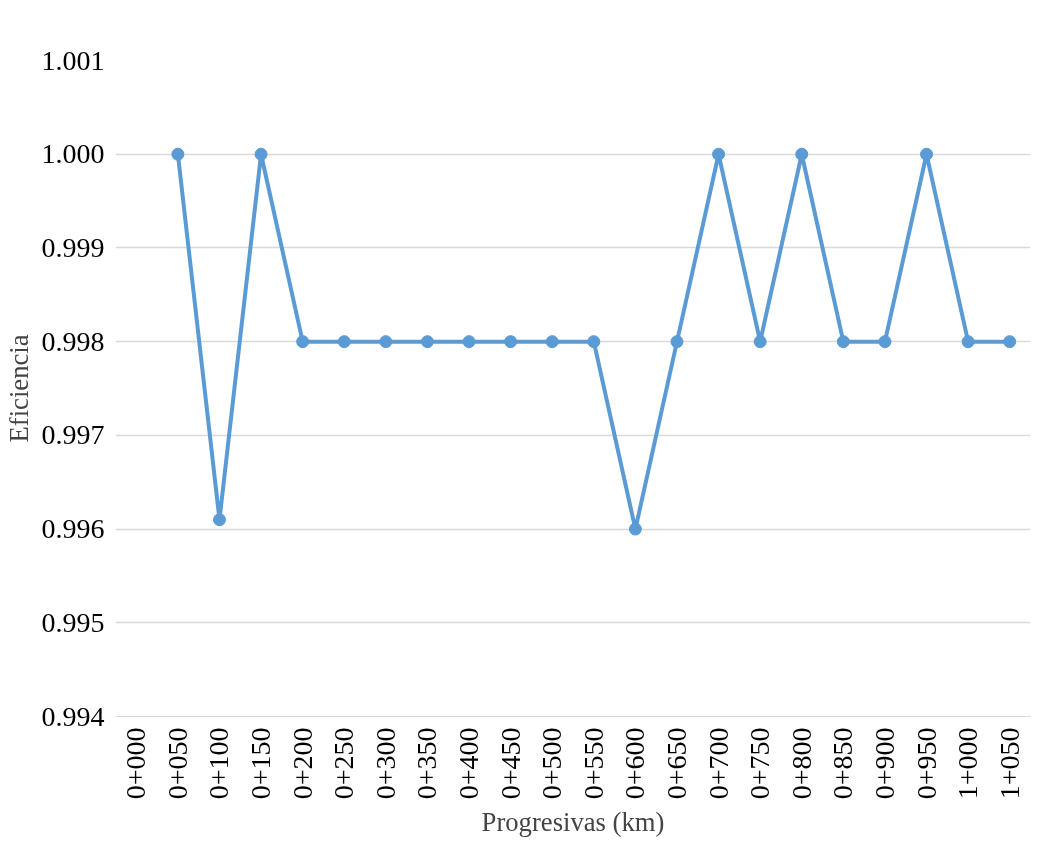 The width and height of the screenshot is (1056, 852). I want to click on x-tick-label: 0+550, so click(593, 763).